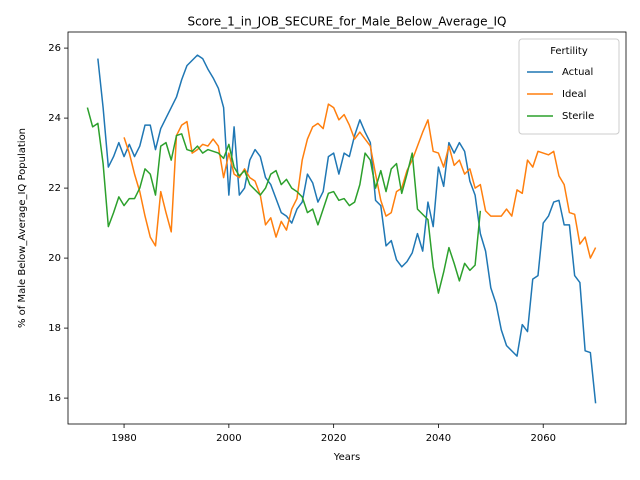 The image size is (640, 480). I want to click on y-tick-label: 20, so click(54, 258).